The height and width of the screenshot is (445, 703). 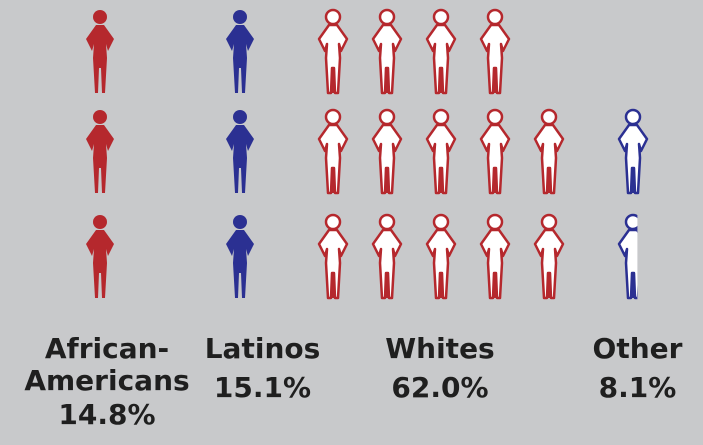 I want to click on label-african-americans-line2: Americans, so click(x=107, y=380).